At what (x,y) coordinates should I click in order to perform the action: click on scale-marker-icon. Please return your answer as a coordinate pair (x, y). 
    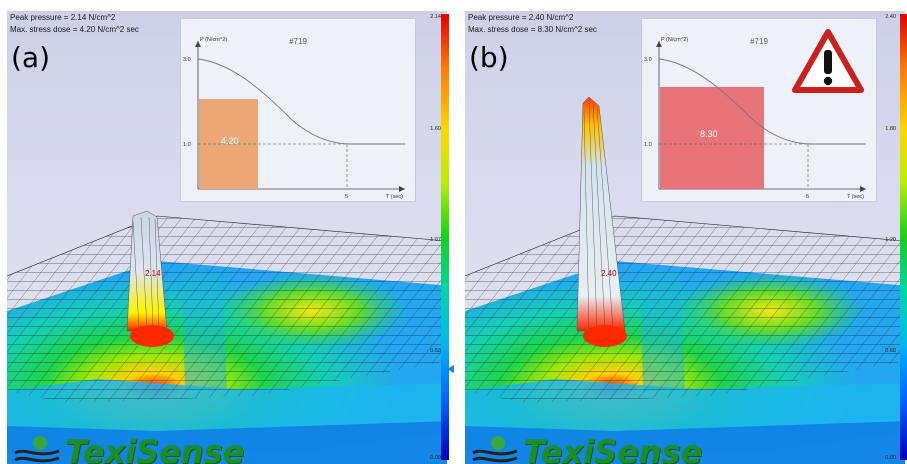
    Looking at the image, I should click on (450, 369).